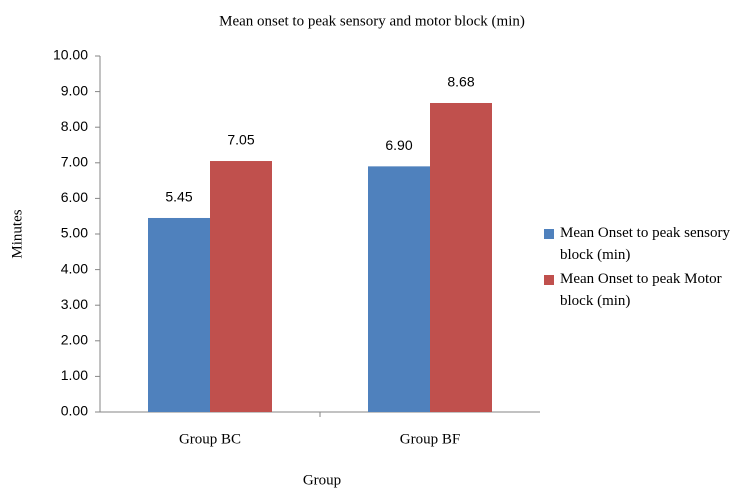  Describe the element at coordinates (74, 411) in the screenshot. I see `y-tick-label: 0.00` at that location.